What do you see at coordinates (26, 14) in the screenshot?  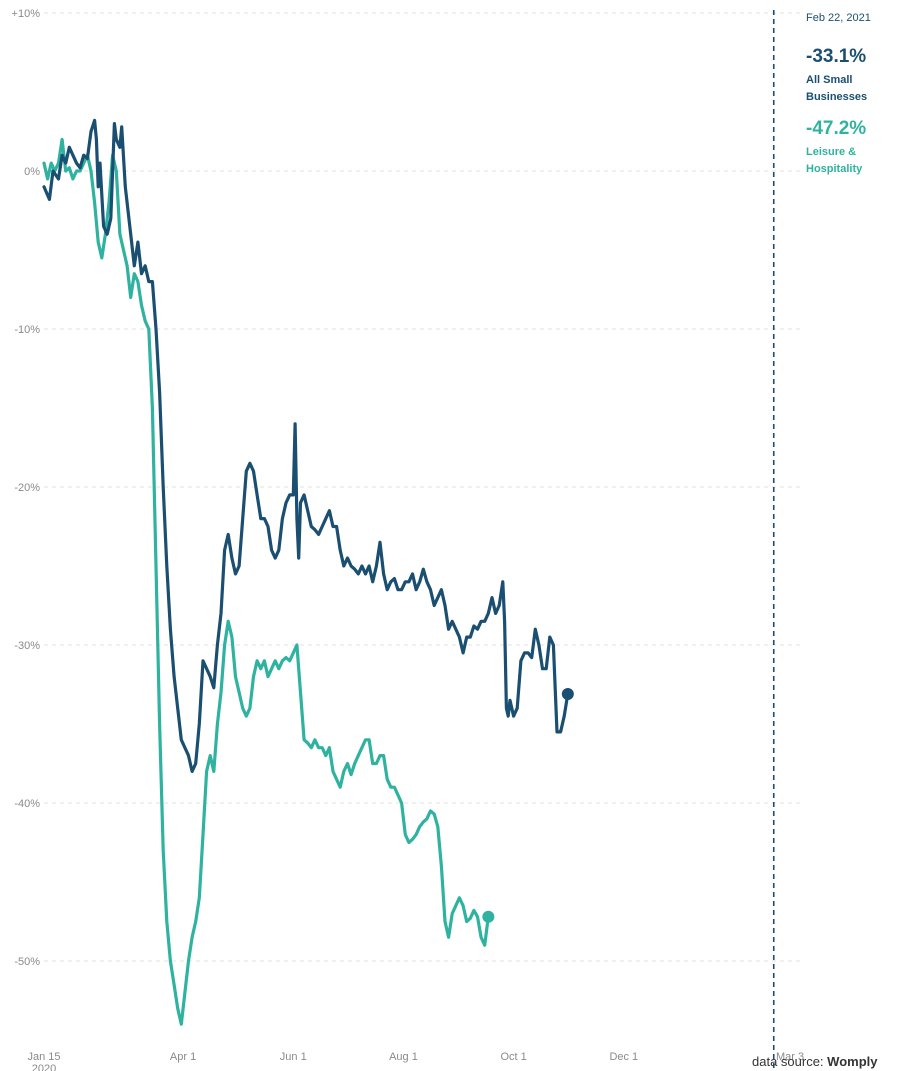 I see `y-tick-label: +10%` at bounding box center [26, 14].